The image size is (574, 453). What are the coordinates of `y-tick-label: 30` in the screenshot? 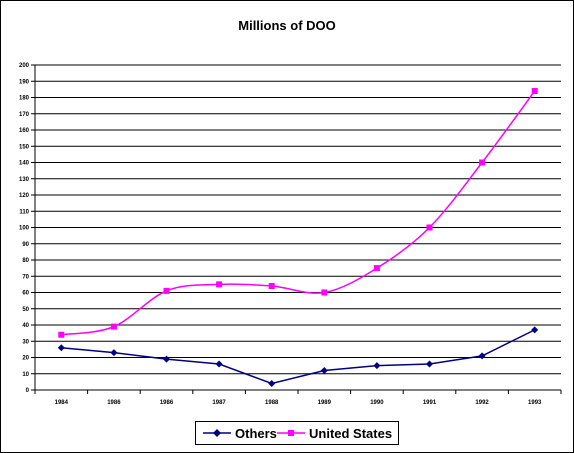 It's located at (25, 342).